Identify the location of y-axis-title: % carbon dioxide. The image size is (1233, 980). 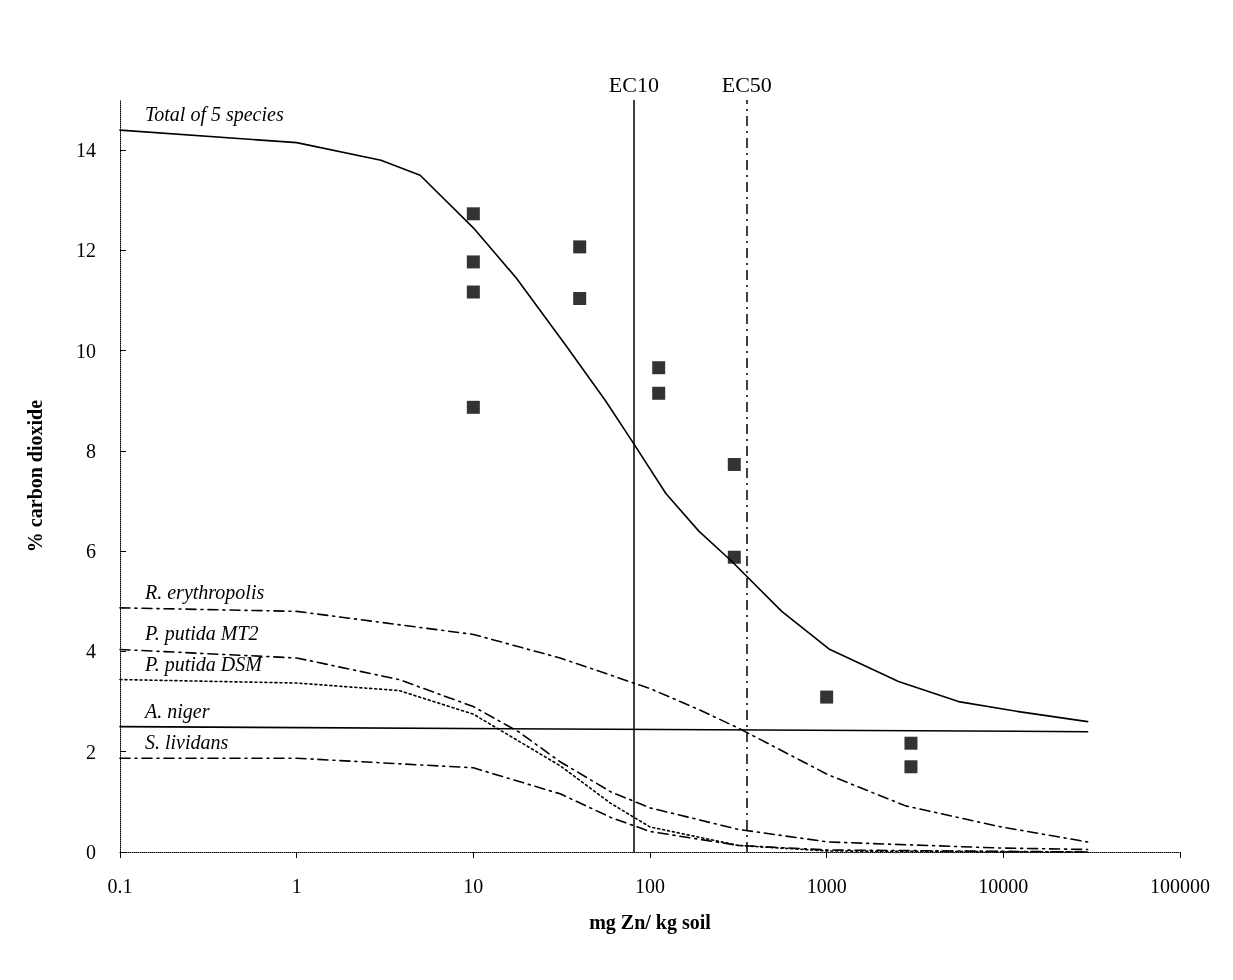
(35, 476).